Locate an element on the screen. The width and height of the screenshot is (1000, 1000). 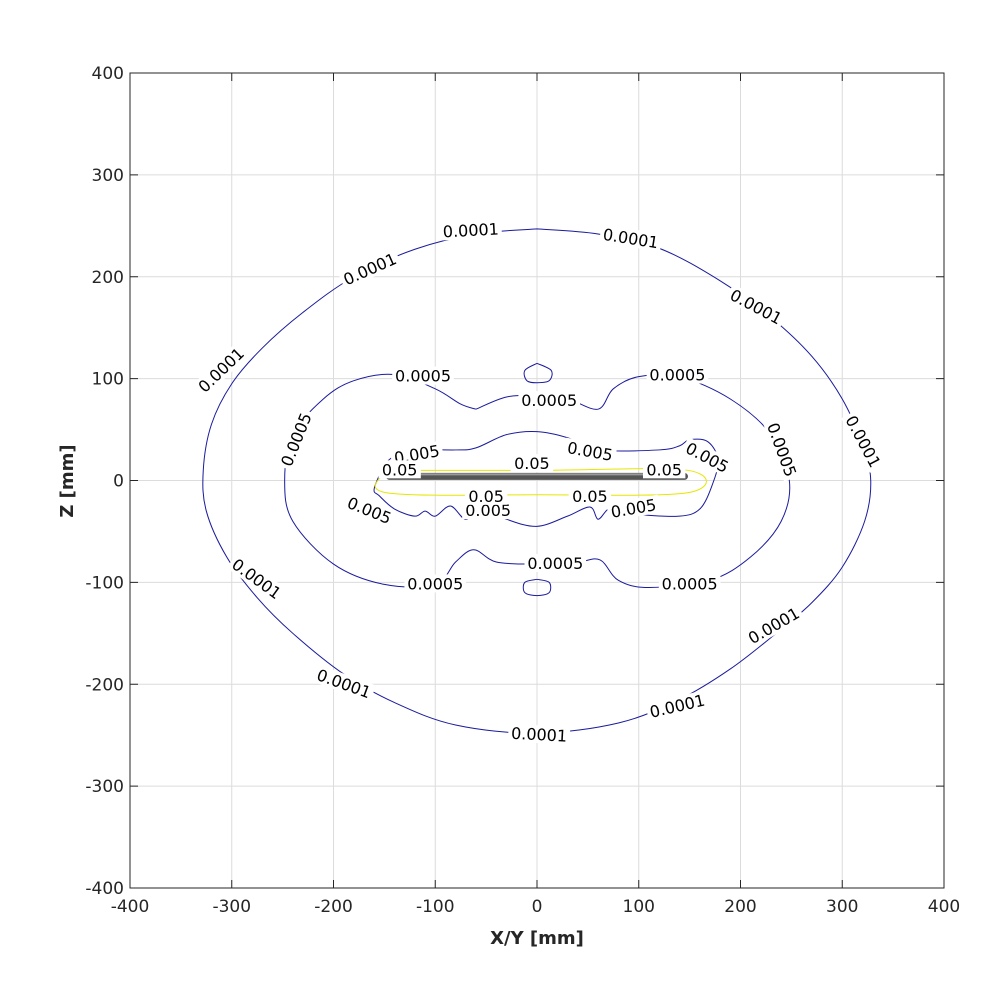
x-tick-label: 100 is located at coordinates (639, 907).